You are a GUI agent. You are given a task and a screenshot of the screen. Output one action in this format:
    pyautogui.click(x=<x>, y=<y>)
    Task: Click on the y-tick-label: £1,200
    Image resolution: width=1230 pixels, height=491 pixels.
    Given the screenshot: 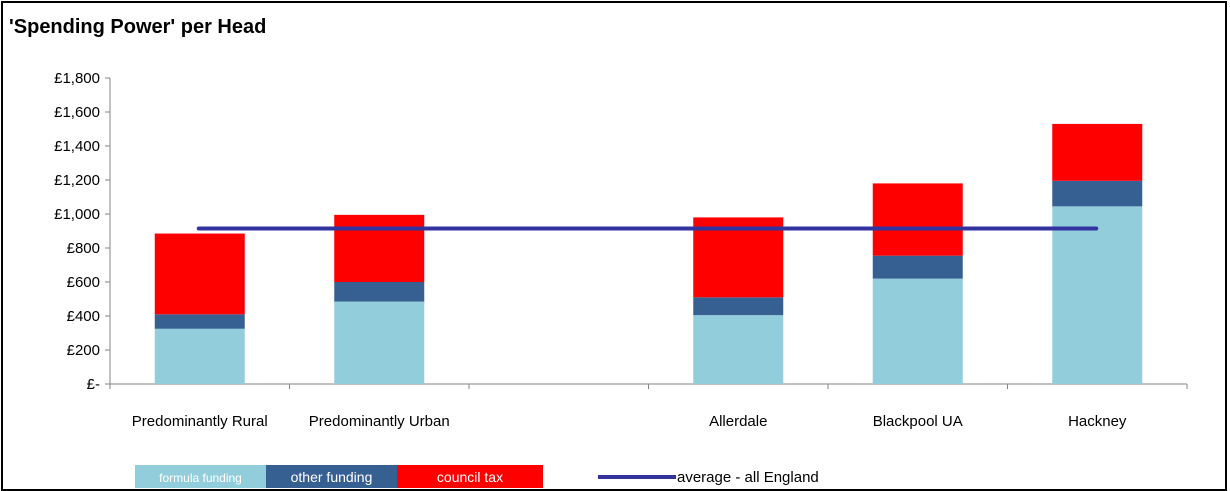 What is the action you would take?
    pyautogui.click(x=77, y=180)
    